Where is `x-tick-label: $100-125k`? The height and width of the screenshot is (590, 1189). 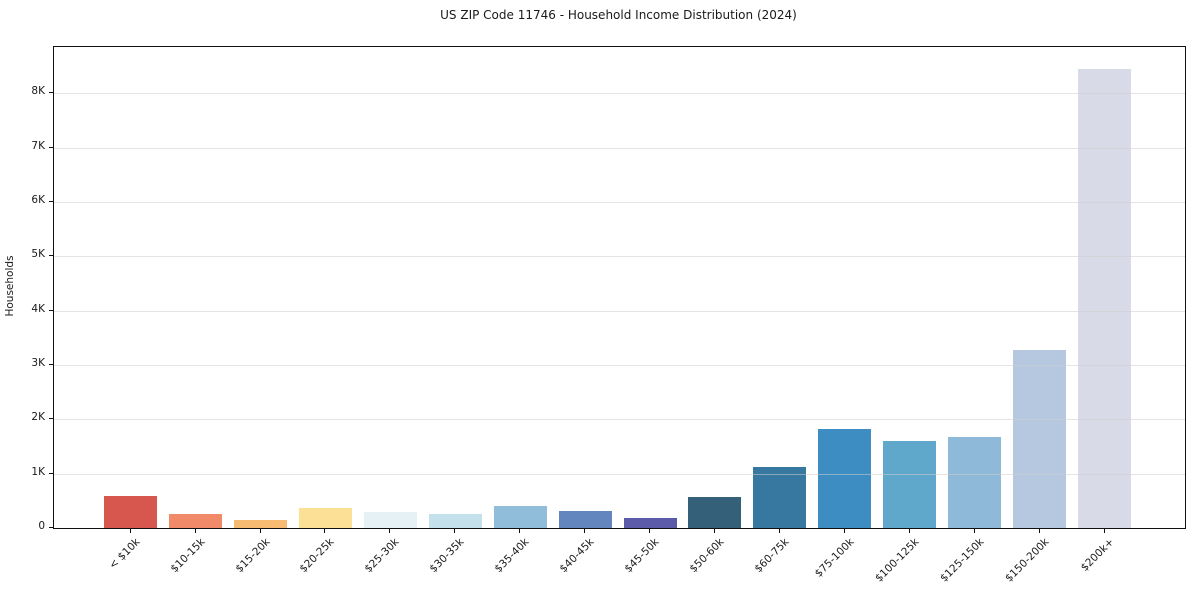 x-tick-label: $100-125k is located at coordinates (897, 560).